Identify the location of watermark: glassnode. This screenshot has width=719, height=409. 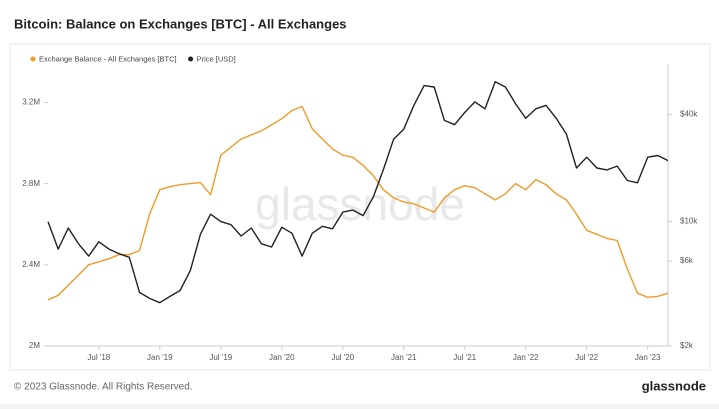
(360, 204).